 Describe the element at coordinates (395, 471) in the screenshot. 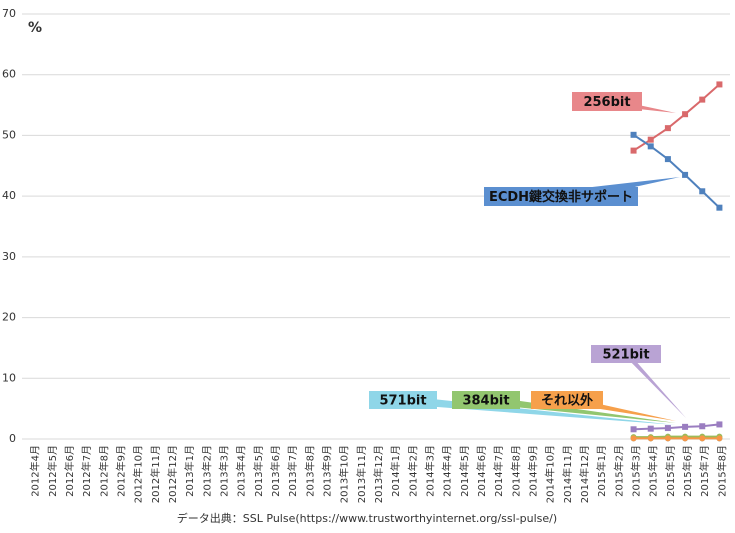

I see `x-tick-label: 2014年1月` at that location.